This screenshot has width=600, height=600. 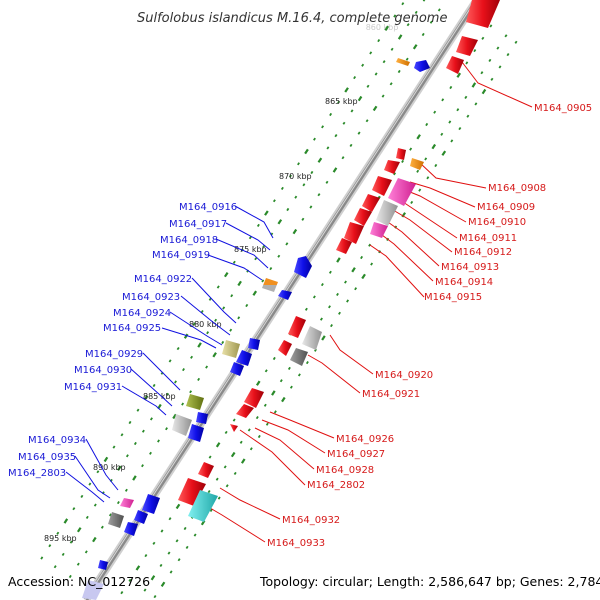 I want to click on gene-label: M164_0926, so click(x=365, y=439).